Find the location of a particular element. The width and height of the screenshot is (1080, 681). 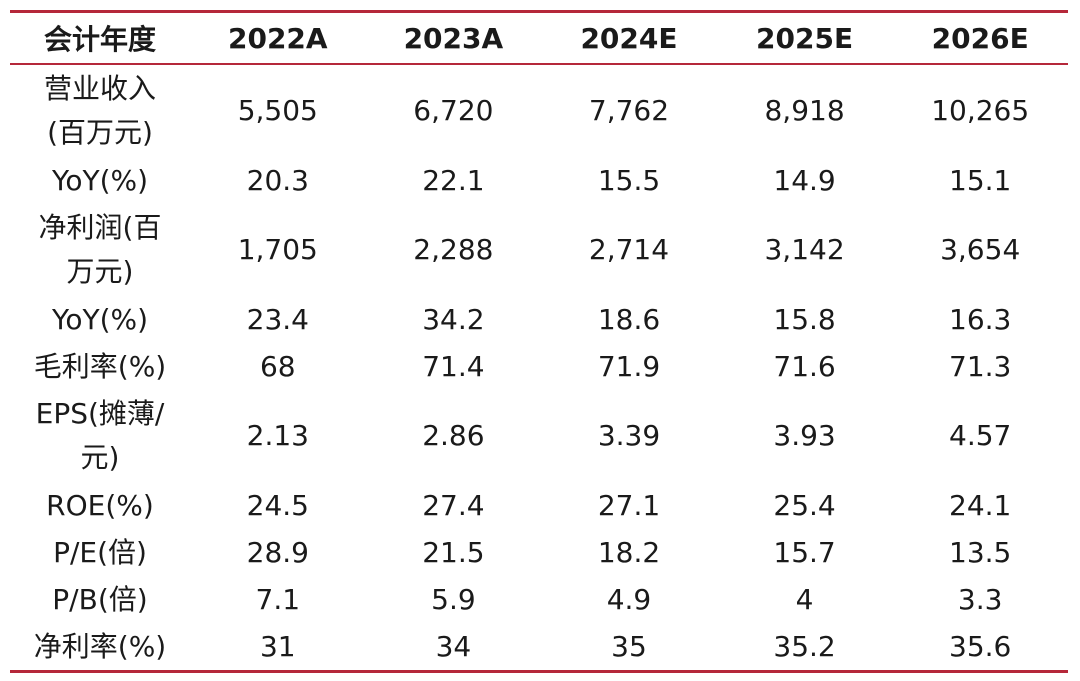

table-cell: 23.4 is located at coordinates (277, 319).